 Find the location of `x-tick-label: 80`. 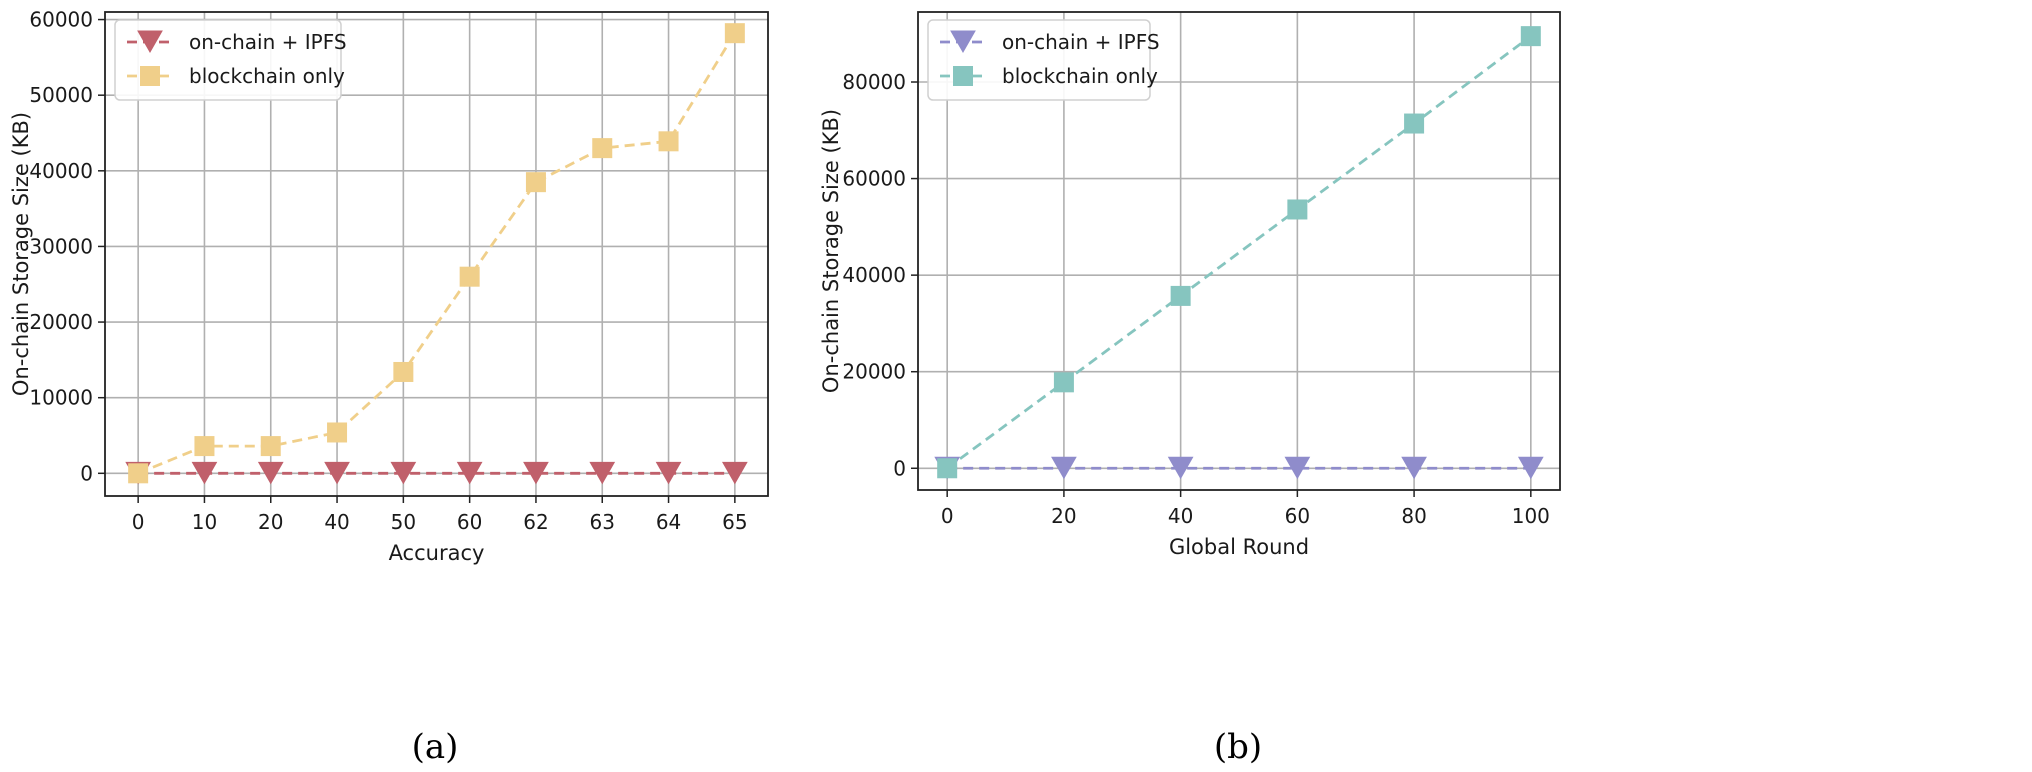

x-tick-label: 80 is located at coordinates (1413, 516).